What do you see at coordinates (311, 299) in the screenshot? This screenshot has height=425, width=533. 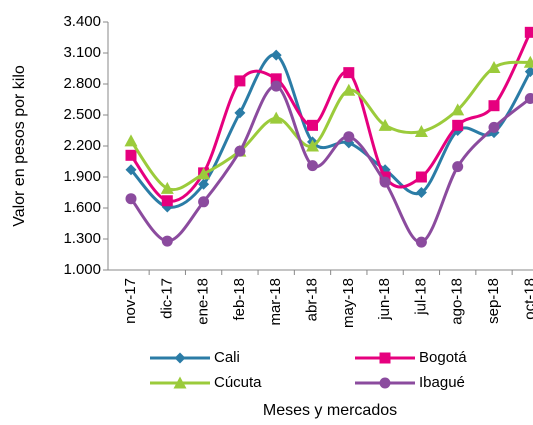 I see `x-tick-label: abr-18` at bounding box center [311, 299].